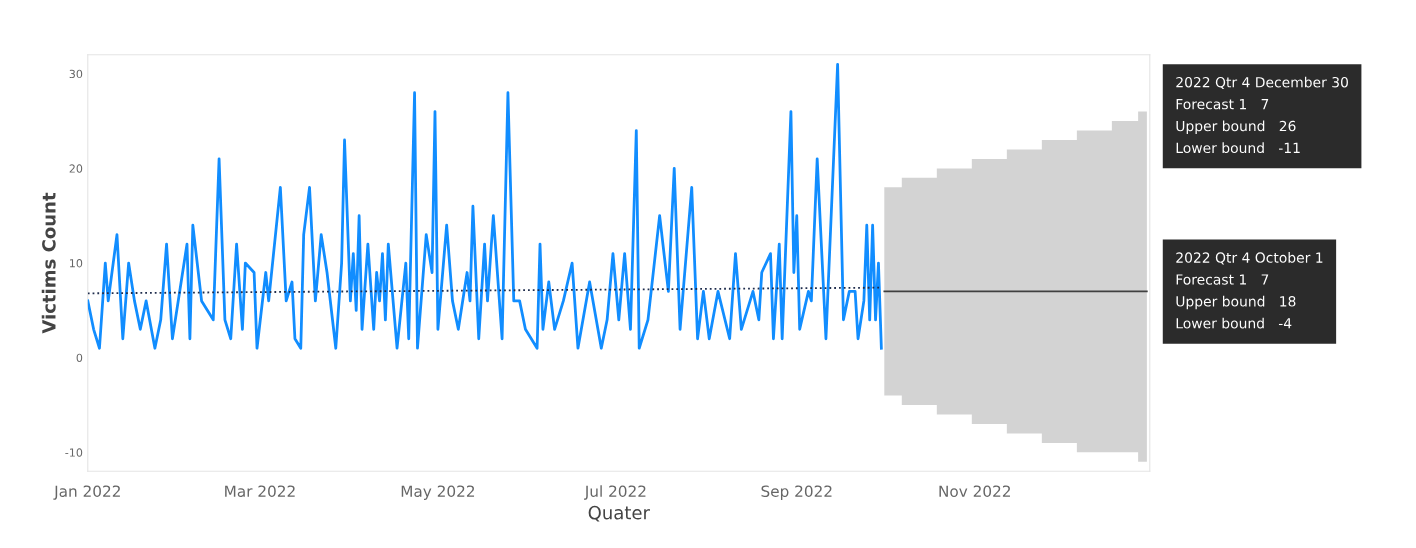 The height and width of the screenshot is (548, 1416). Describe the element at coordinates (796, 492) in the screenshot. I see `x-tick-label: Sep 2022` at that location.